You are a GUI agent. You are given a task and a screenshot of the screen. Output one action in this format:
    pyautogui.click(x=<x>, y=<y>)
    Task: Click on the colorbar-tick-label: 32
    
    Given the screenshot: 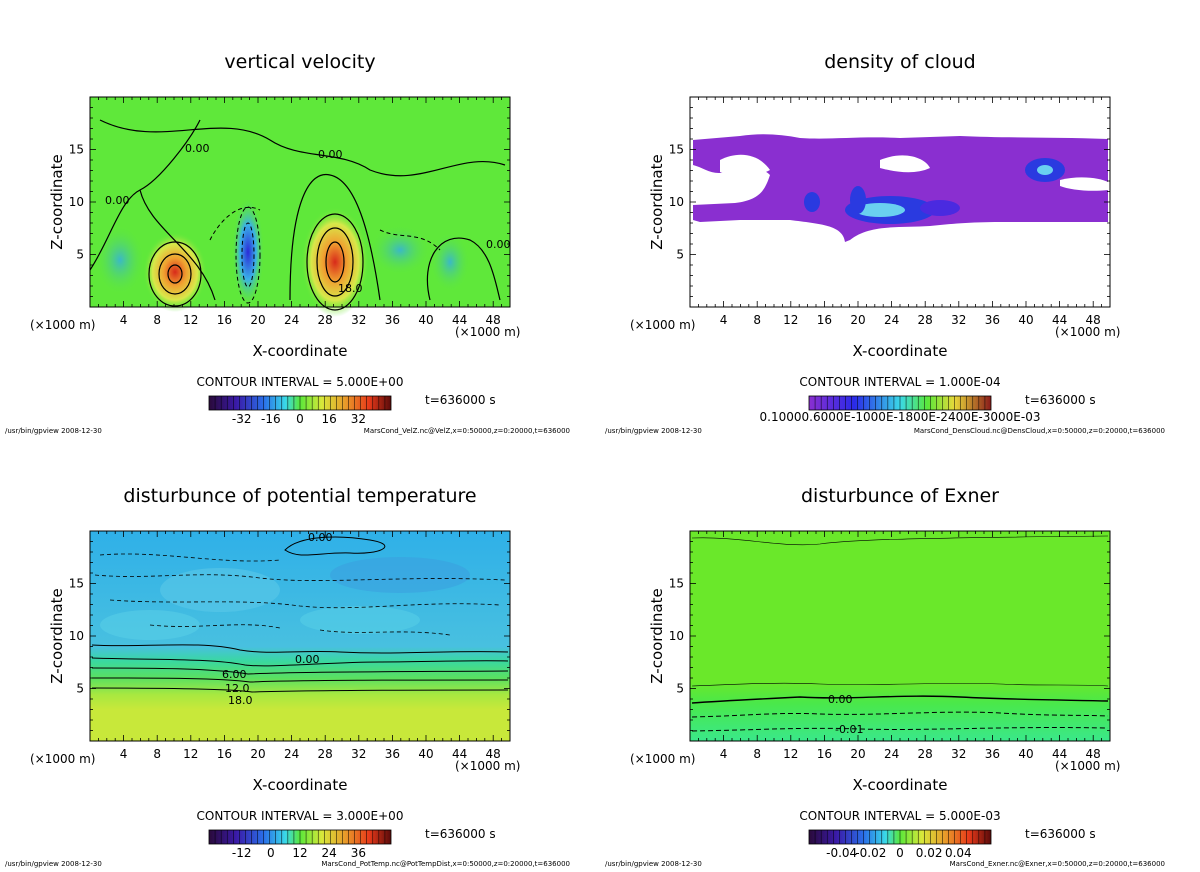 What is the action you would take?
    pyautogui.click(x=358, y=419)
    